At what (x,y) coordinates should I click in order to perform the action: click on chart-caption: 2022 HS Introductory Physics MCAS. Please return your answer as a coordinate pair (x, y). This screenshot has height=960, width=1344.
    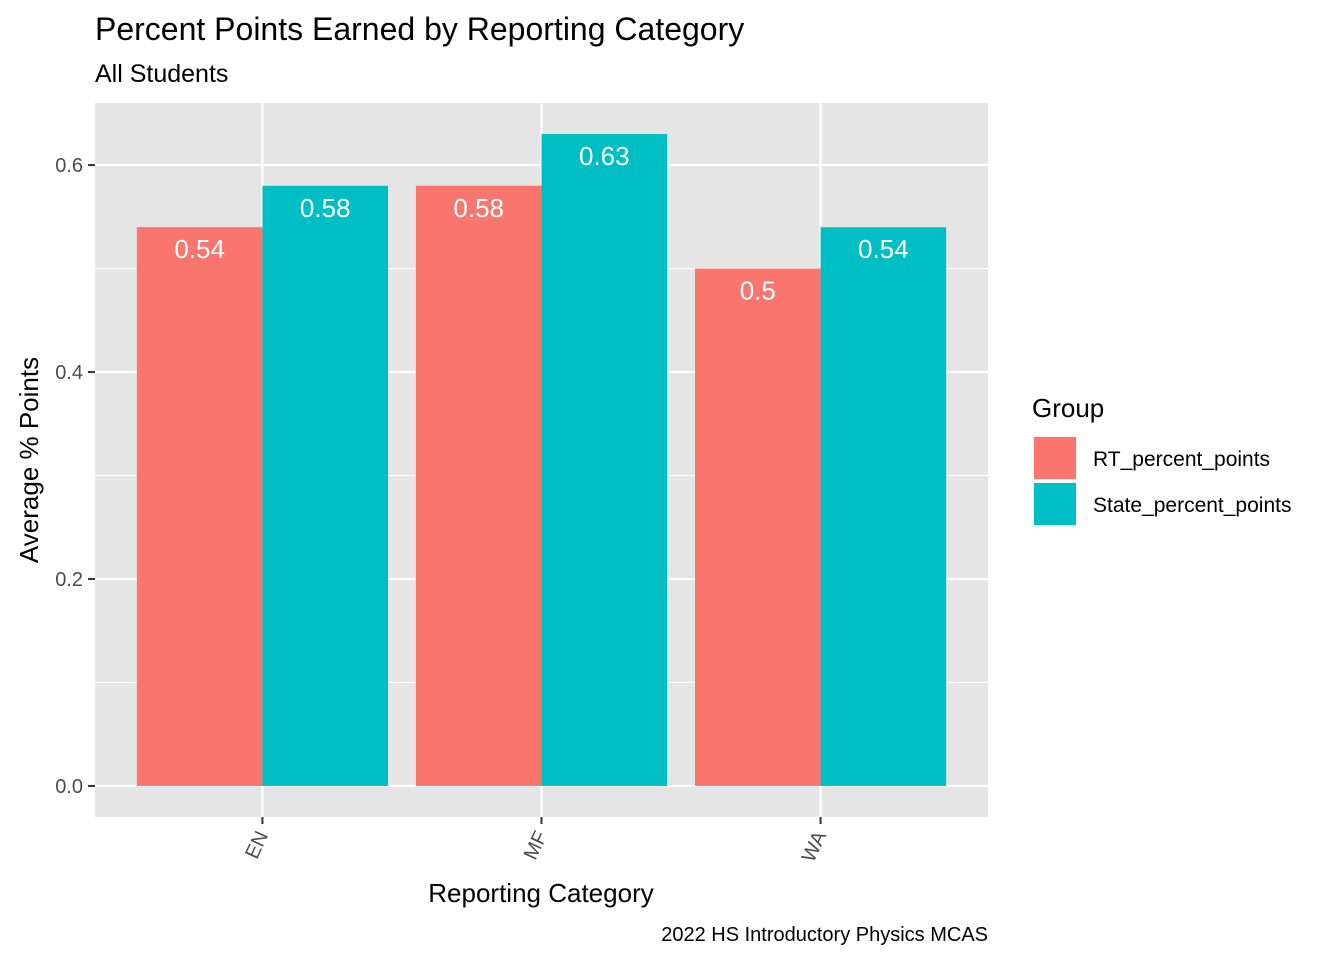
    Looking at the image, I should click on (824, 935).